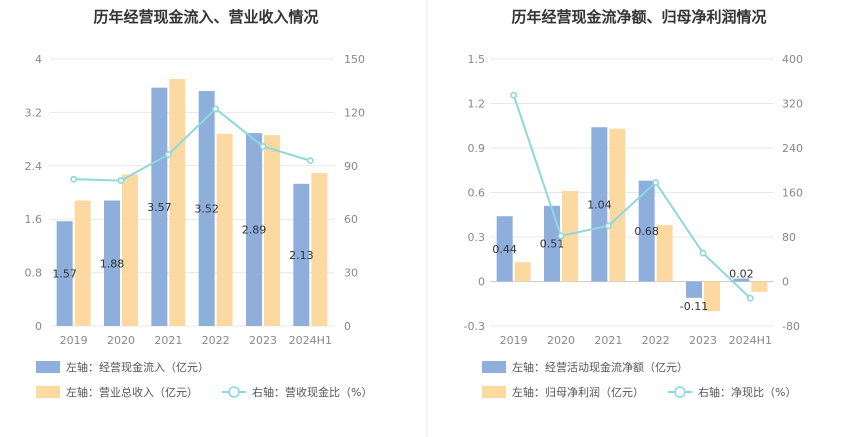  I want to click on right-axis: -80 0 80 160 240 320 400, so click(792, 193).